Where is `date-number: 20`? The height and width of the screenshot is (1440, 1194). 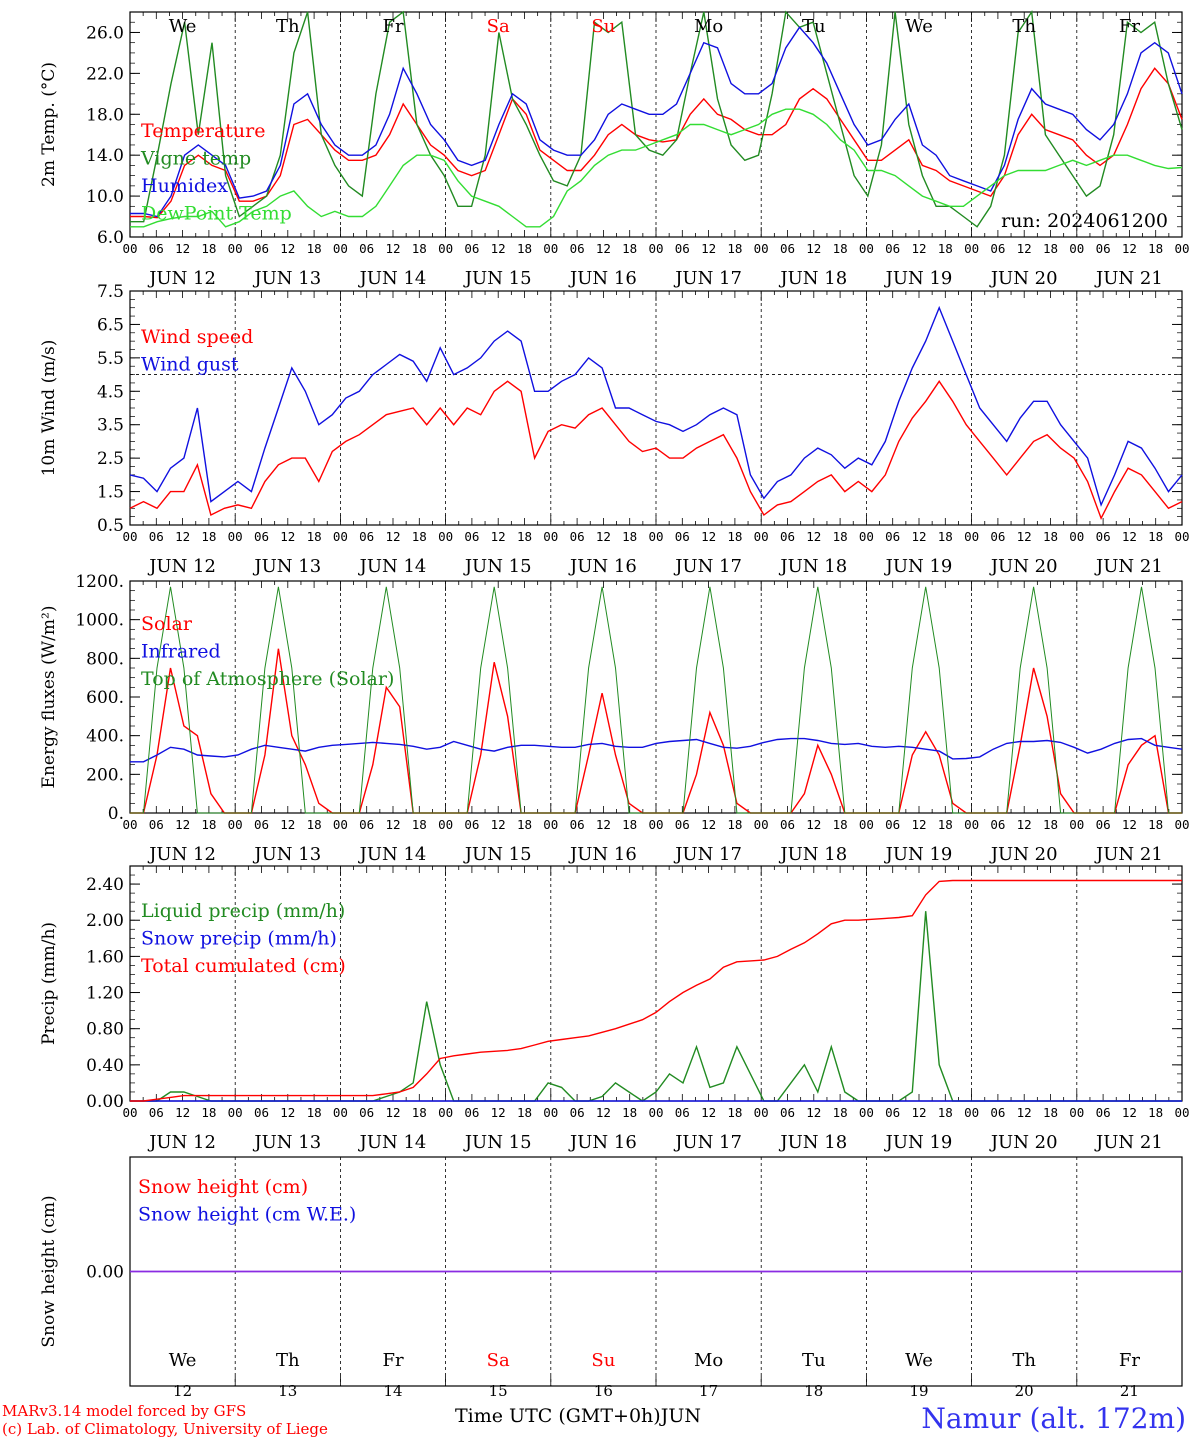 date-number: 20 is located at coordinates (1024, 1391).